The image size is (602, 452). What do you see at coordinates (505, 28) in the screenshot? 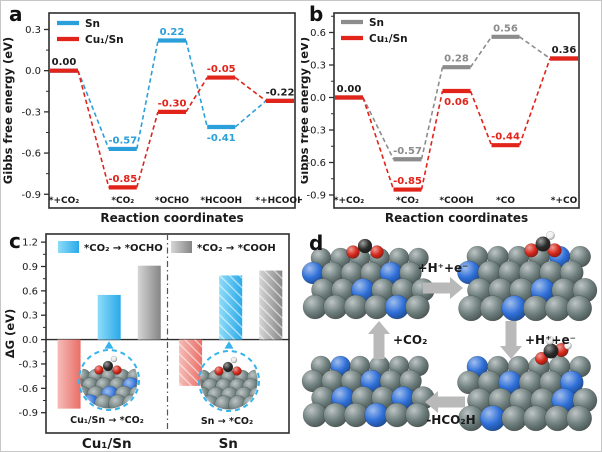
I see `svg-text: 0.56` at bounding box center [505, 28].